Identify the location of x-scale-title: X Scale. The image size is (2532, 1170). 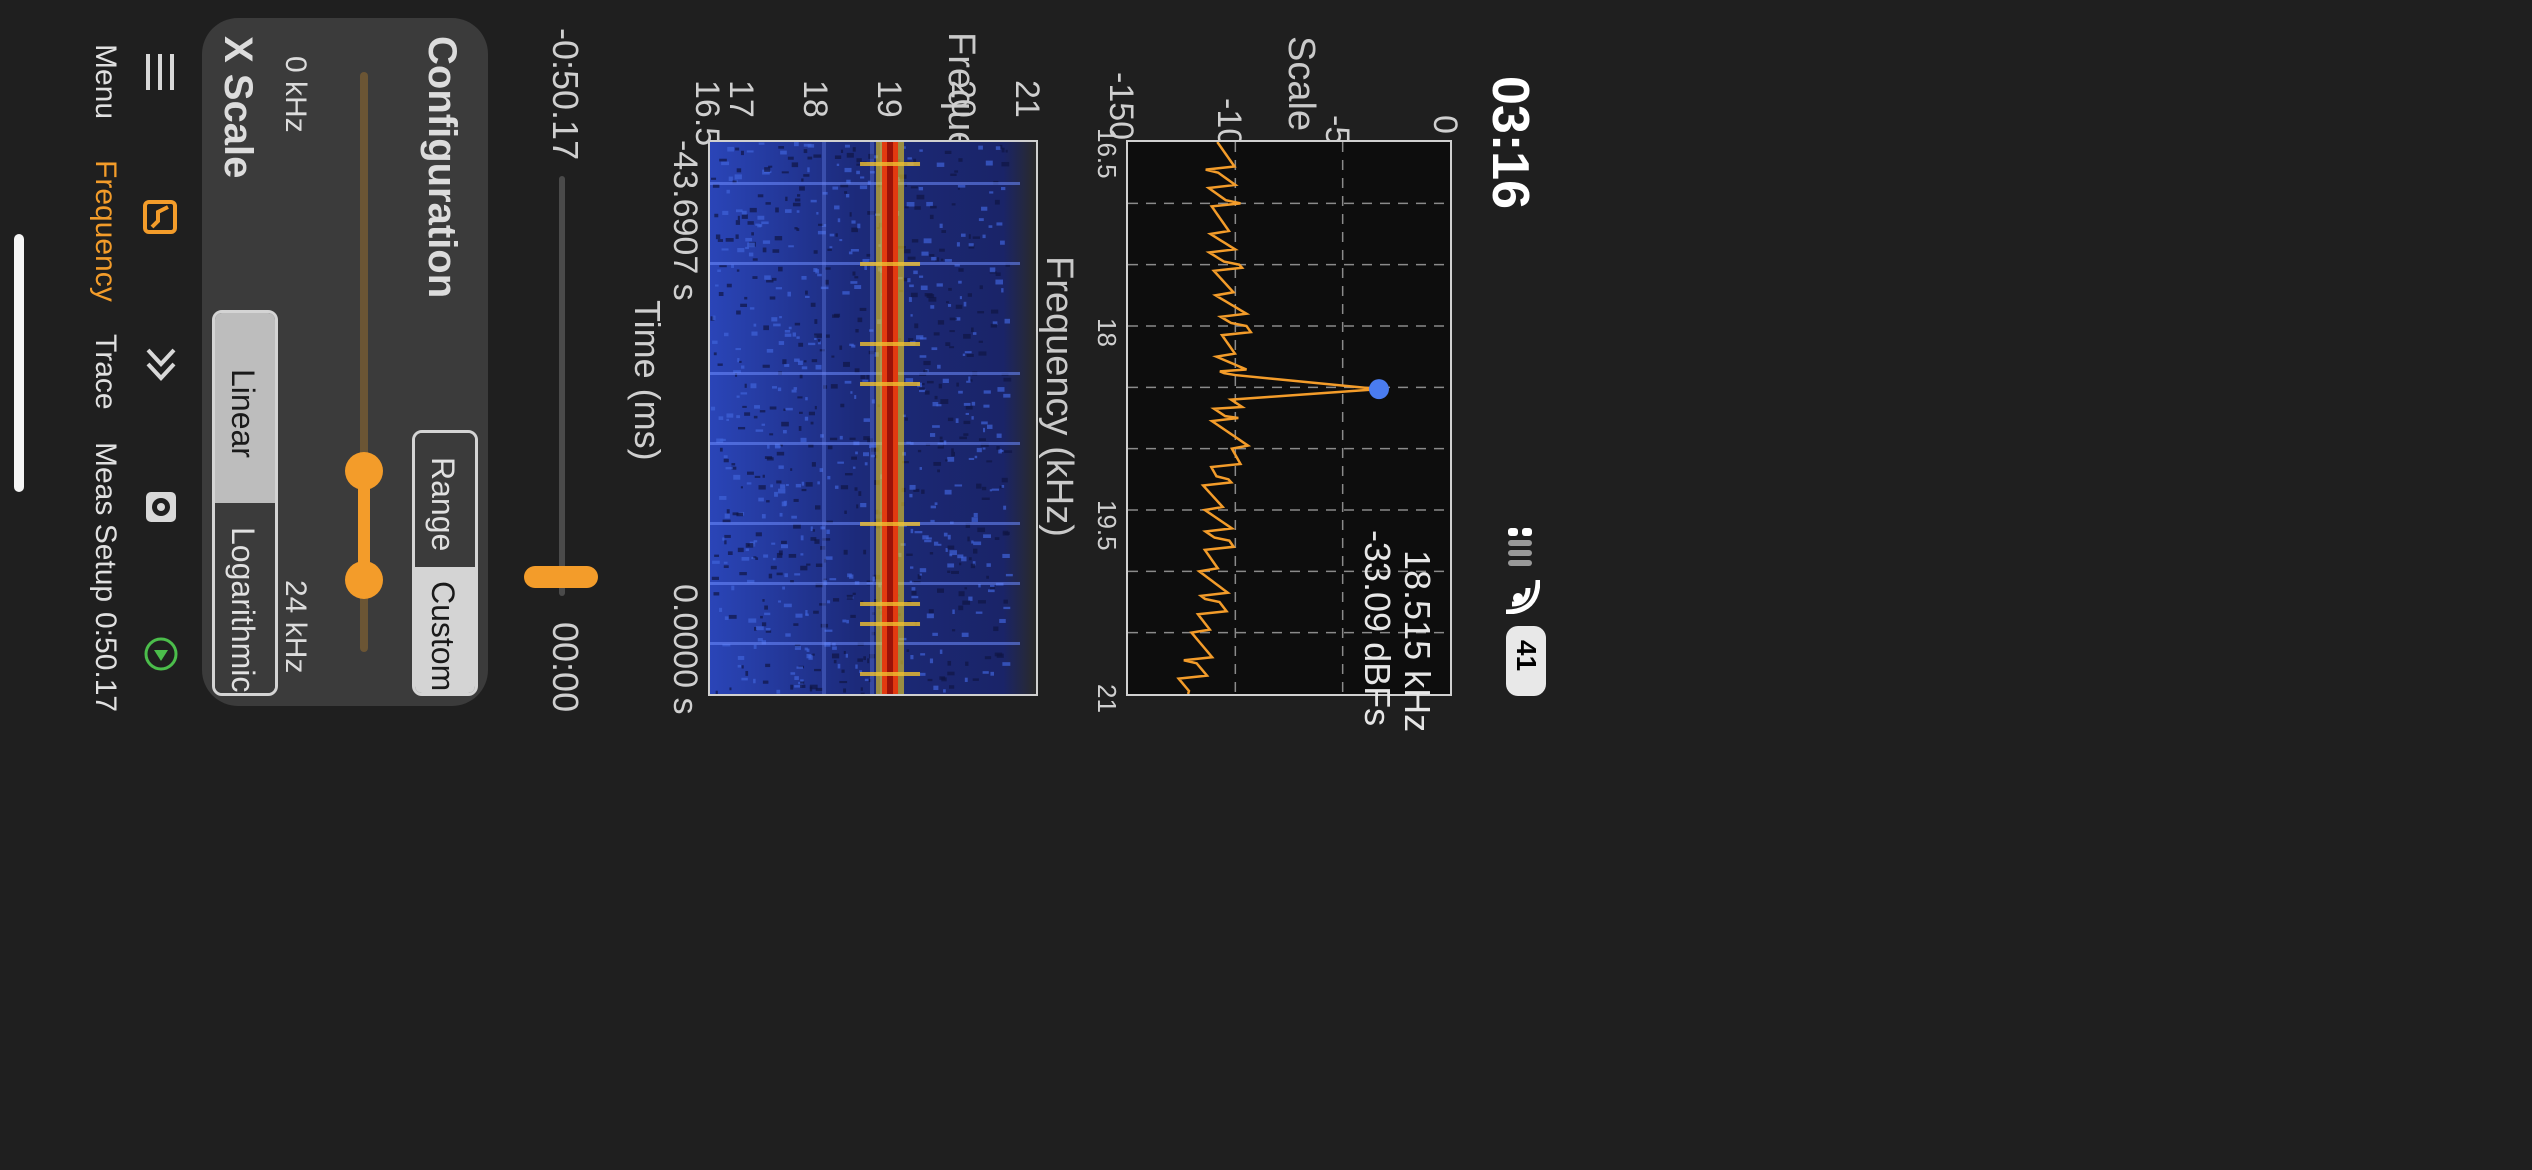
(238, 107).